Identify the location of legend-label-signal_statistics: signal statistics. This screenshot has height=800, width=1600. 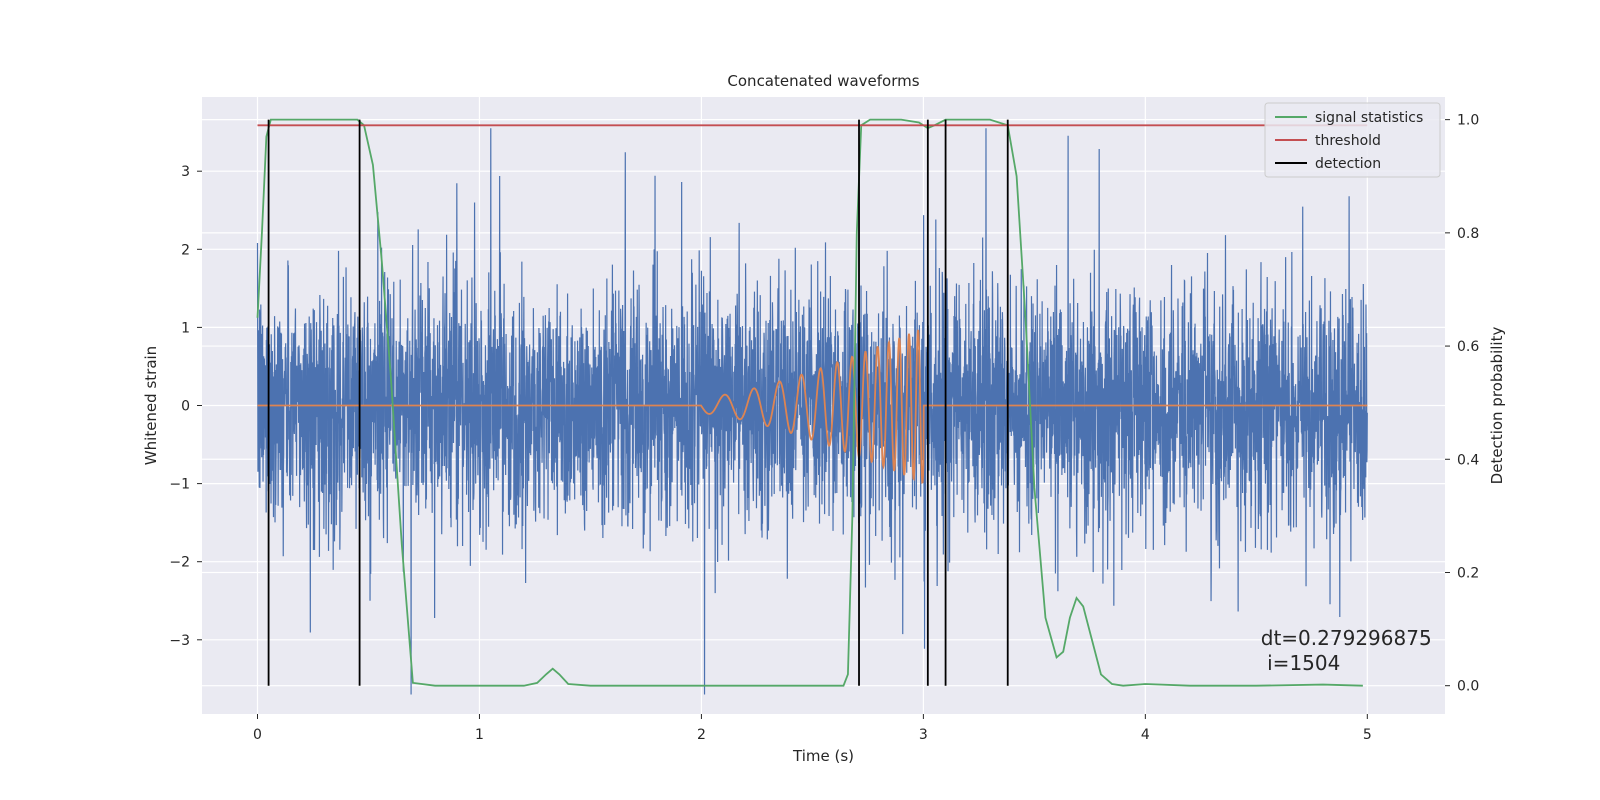
(1369, 118).